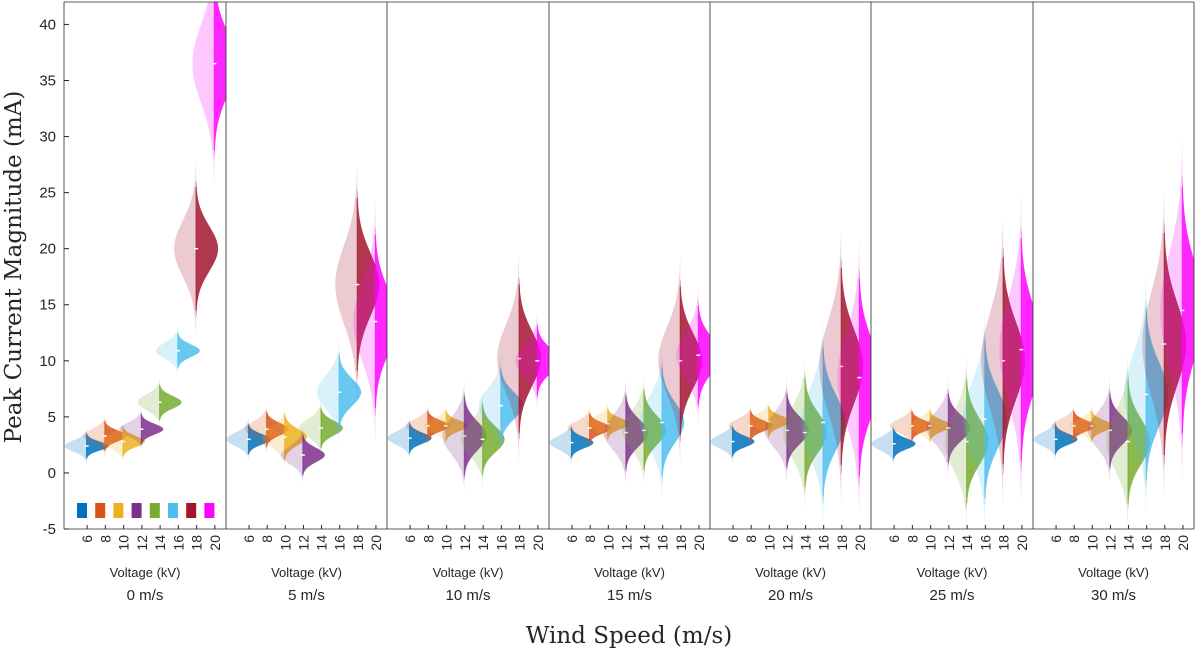  I want to click on x-axis-title: Wind Speed (m/s), so click(629, 636).